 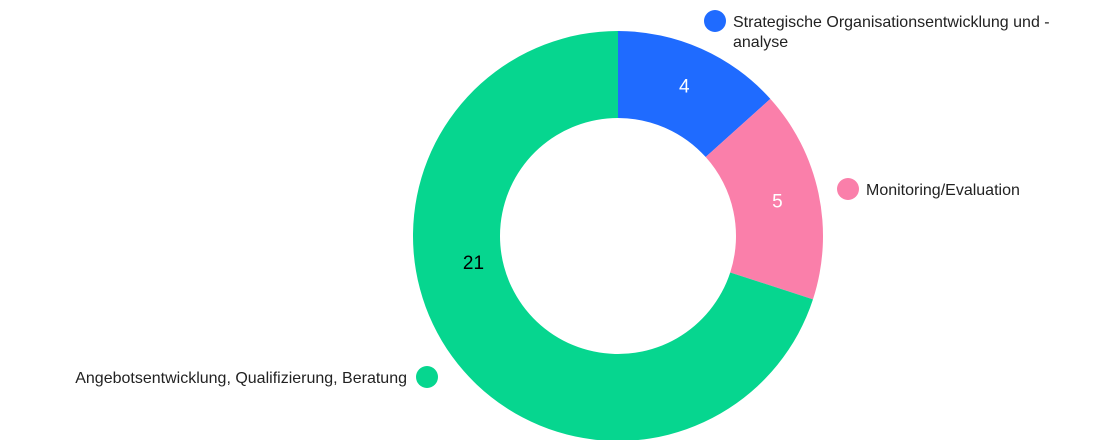 I want to click on slice-value-labels: 4 5 21, so click(x=623, y=176).